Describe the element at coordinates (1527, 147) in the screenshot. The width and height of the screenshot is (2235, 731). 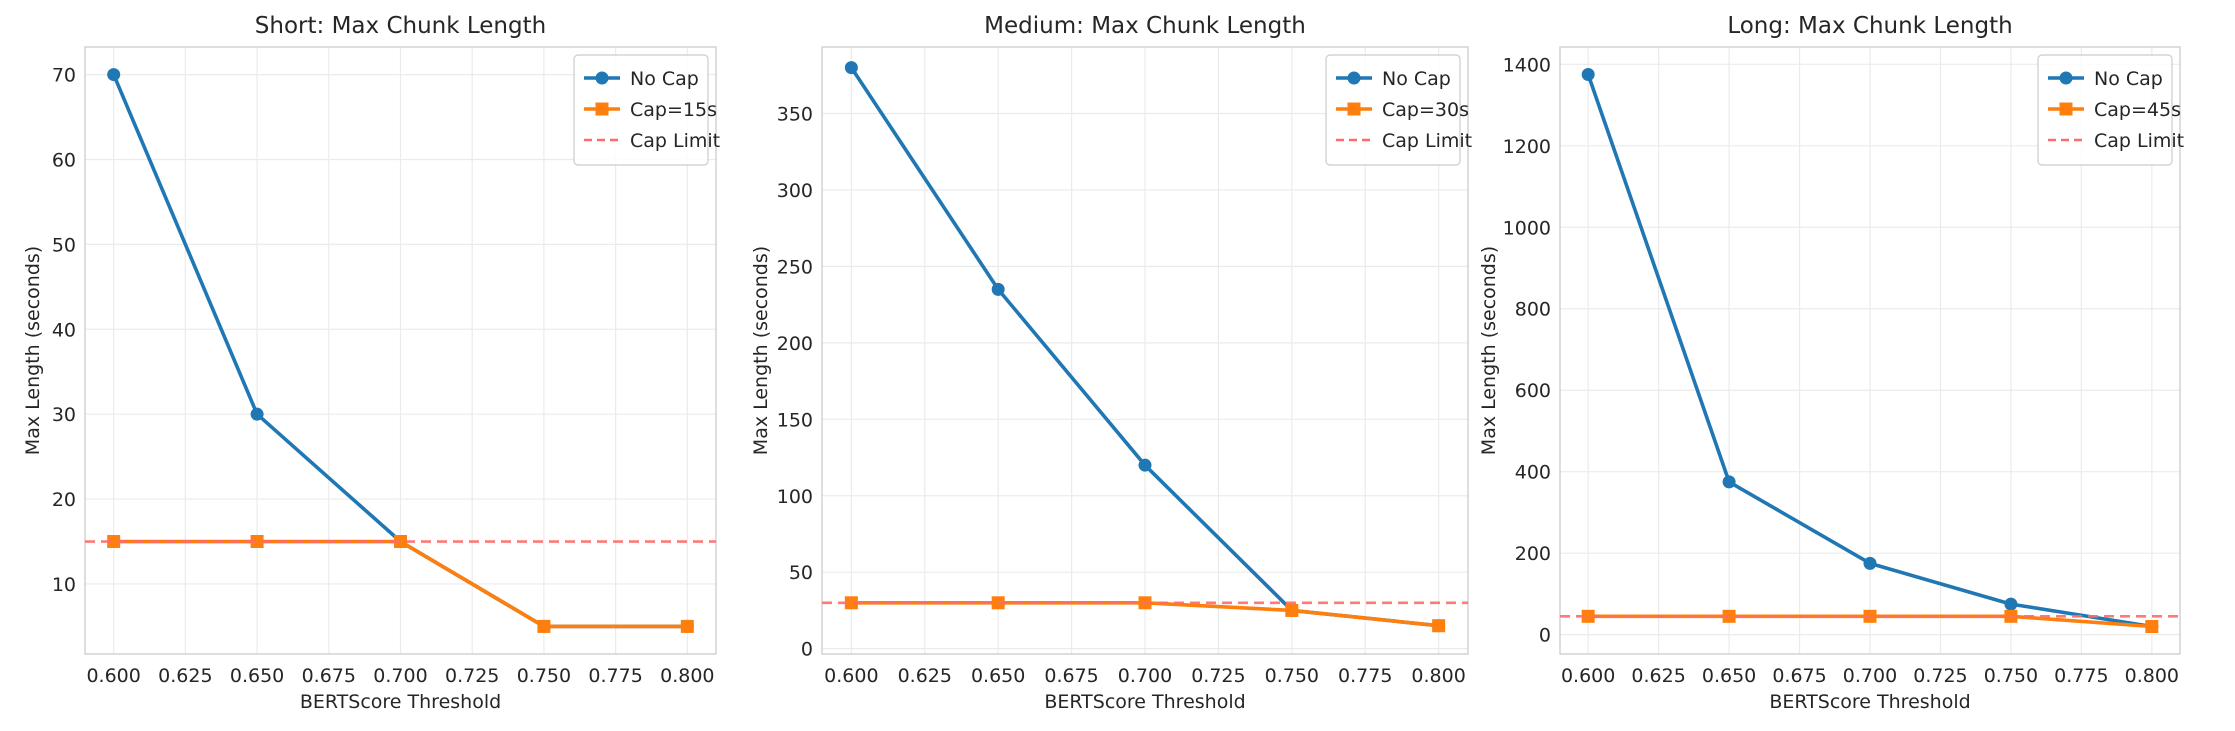
I see `y-tick-label: 1200` at that location.